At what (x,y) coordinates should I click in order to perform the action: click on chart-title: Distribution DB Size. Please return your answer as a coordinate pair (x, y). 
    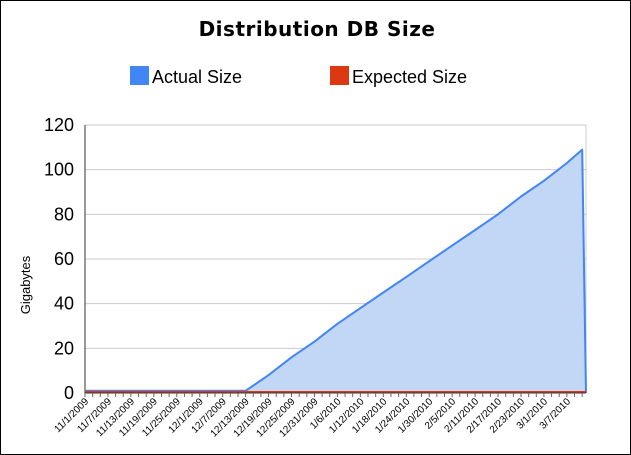
    Looking at the image, I should click on (317, 29).